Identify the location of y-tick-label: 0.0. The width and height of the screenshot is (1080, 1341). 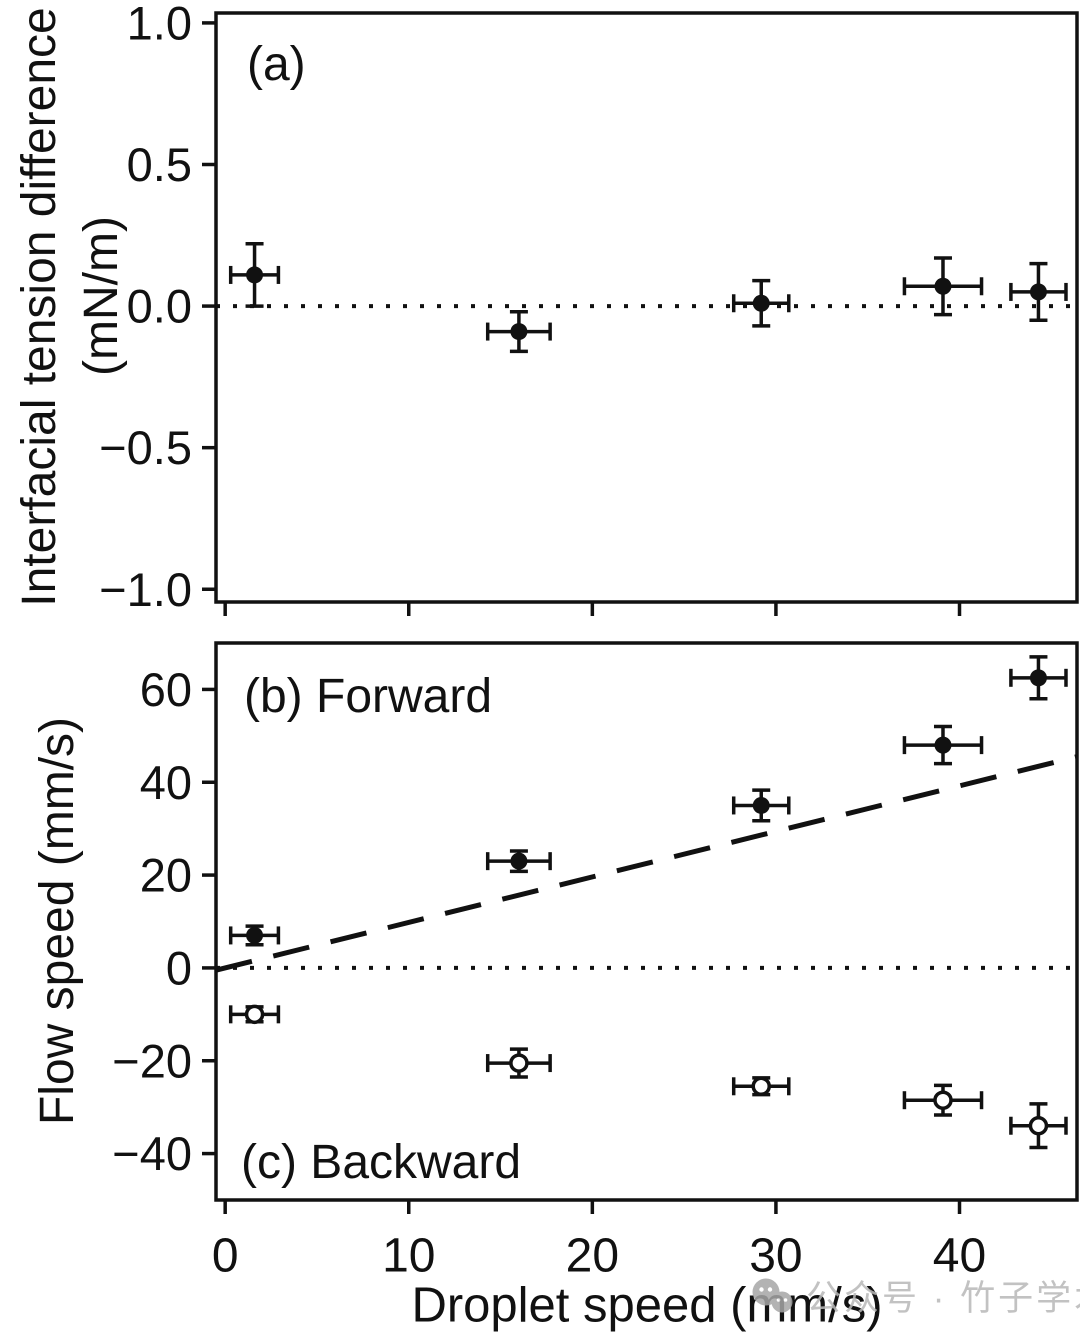
(159, 306).